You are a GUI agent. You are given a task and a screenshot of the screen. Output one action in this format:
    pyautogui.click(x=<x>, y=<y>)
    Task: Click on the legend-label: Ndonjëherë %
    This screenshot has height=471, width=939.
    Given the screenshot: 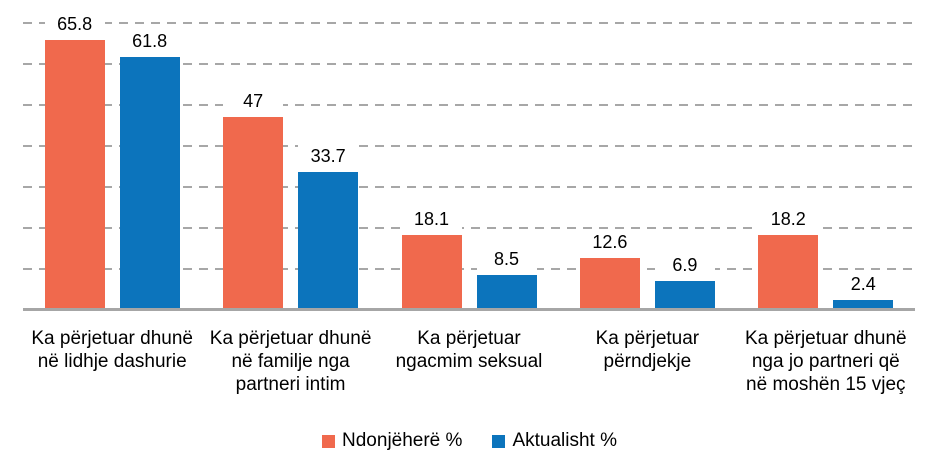 What is the action you would take?
    pyautogui.click(x=402, y=440)
    